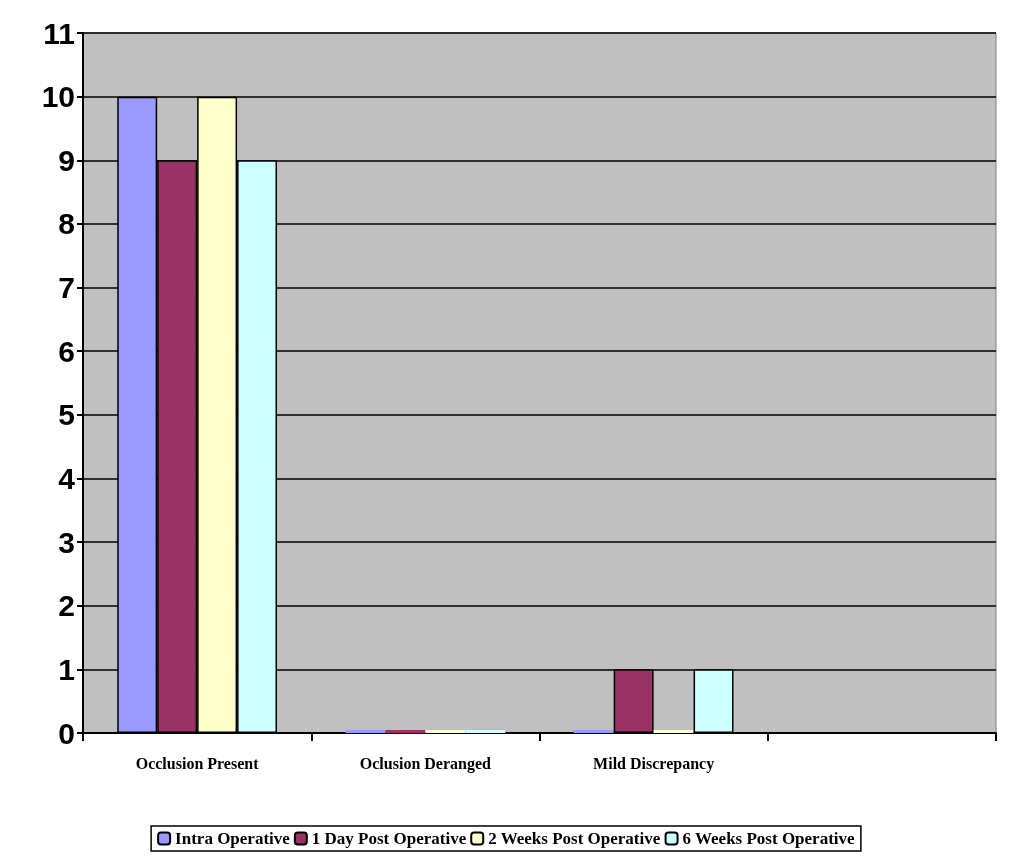 This screenshot has height=861, width=1012. Describe the element at coordinates (59, 33) in the screenshot. I see `y-tick-label: 11` at that location.